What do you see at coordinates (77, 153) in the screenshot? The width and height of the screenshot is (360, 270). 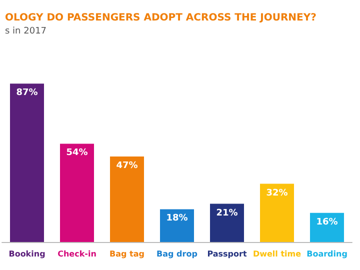 I see `data-label: 54%` at bounding box center [77, 153].